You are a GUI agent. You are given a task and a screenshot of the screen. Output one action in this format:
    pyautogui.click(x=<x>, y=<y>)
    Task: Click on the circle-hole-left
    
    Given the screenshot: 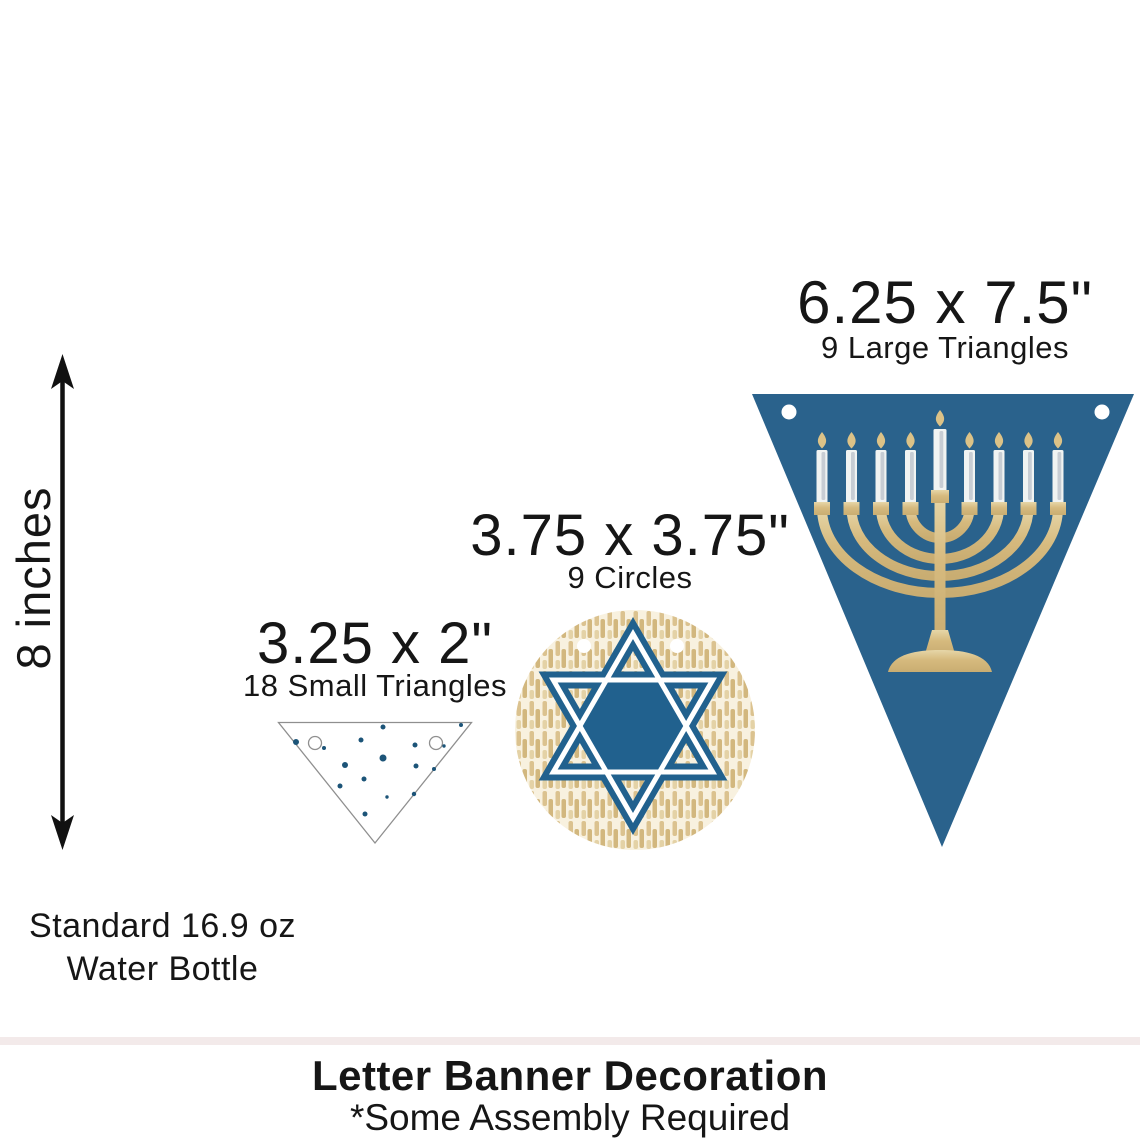 What is the action you would take?
    pyautogui.click(x=584, y=646)
    